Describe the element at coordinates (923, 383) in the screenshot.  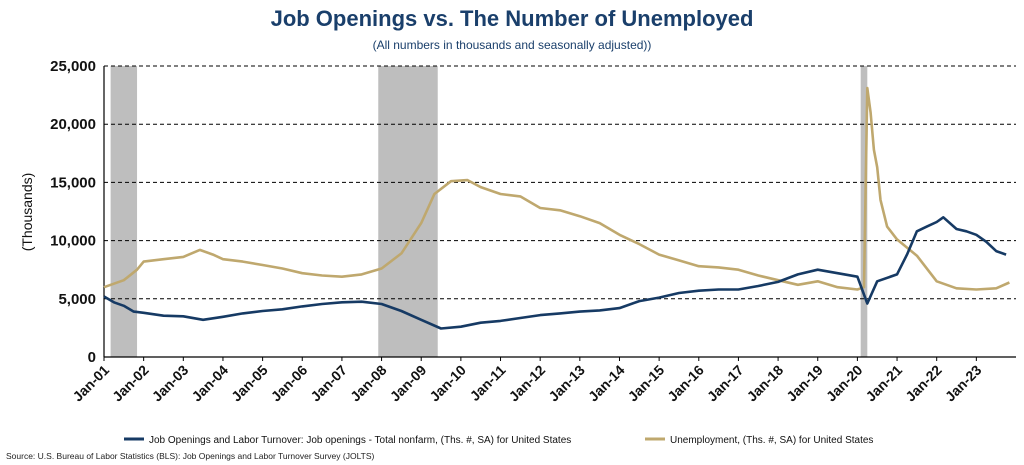
I see `x-tick-label: Jan-22` at that location.